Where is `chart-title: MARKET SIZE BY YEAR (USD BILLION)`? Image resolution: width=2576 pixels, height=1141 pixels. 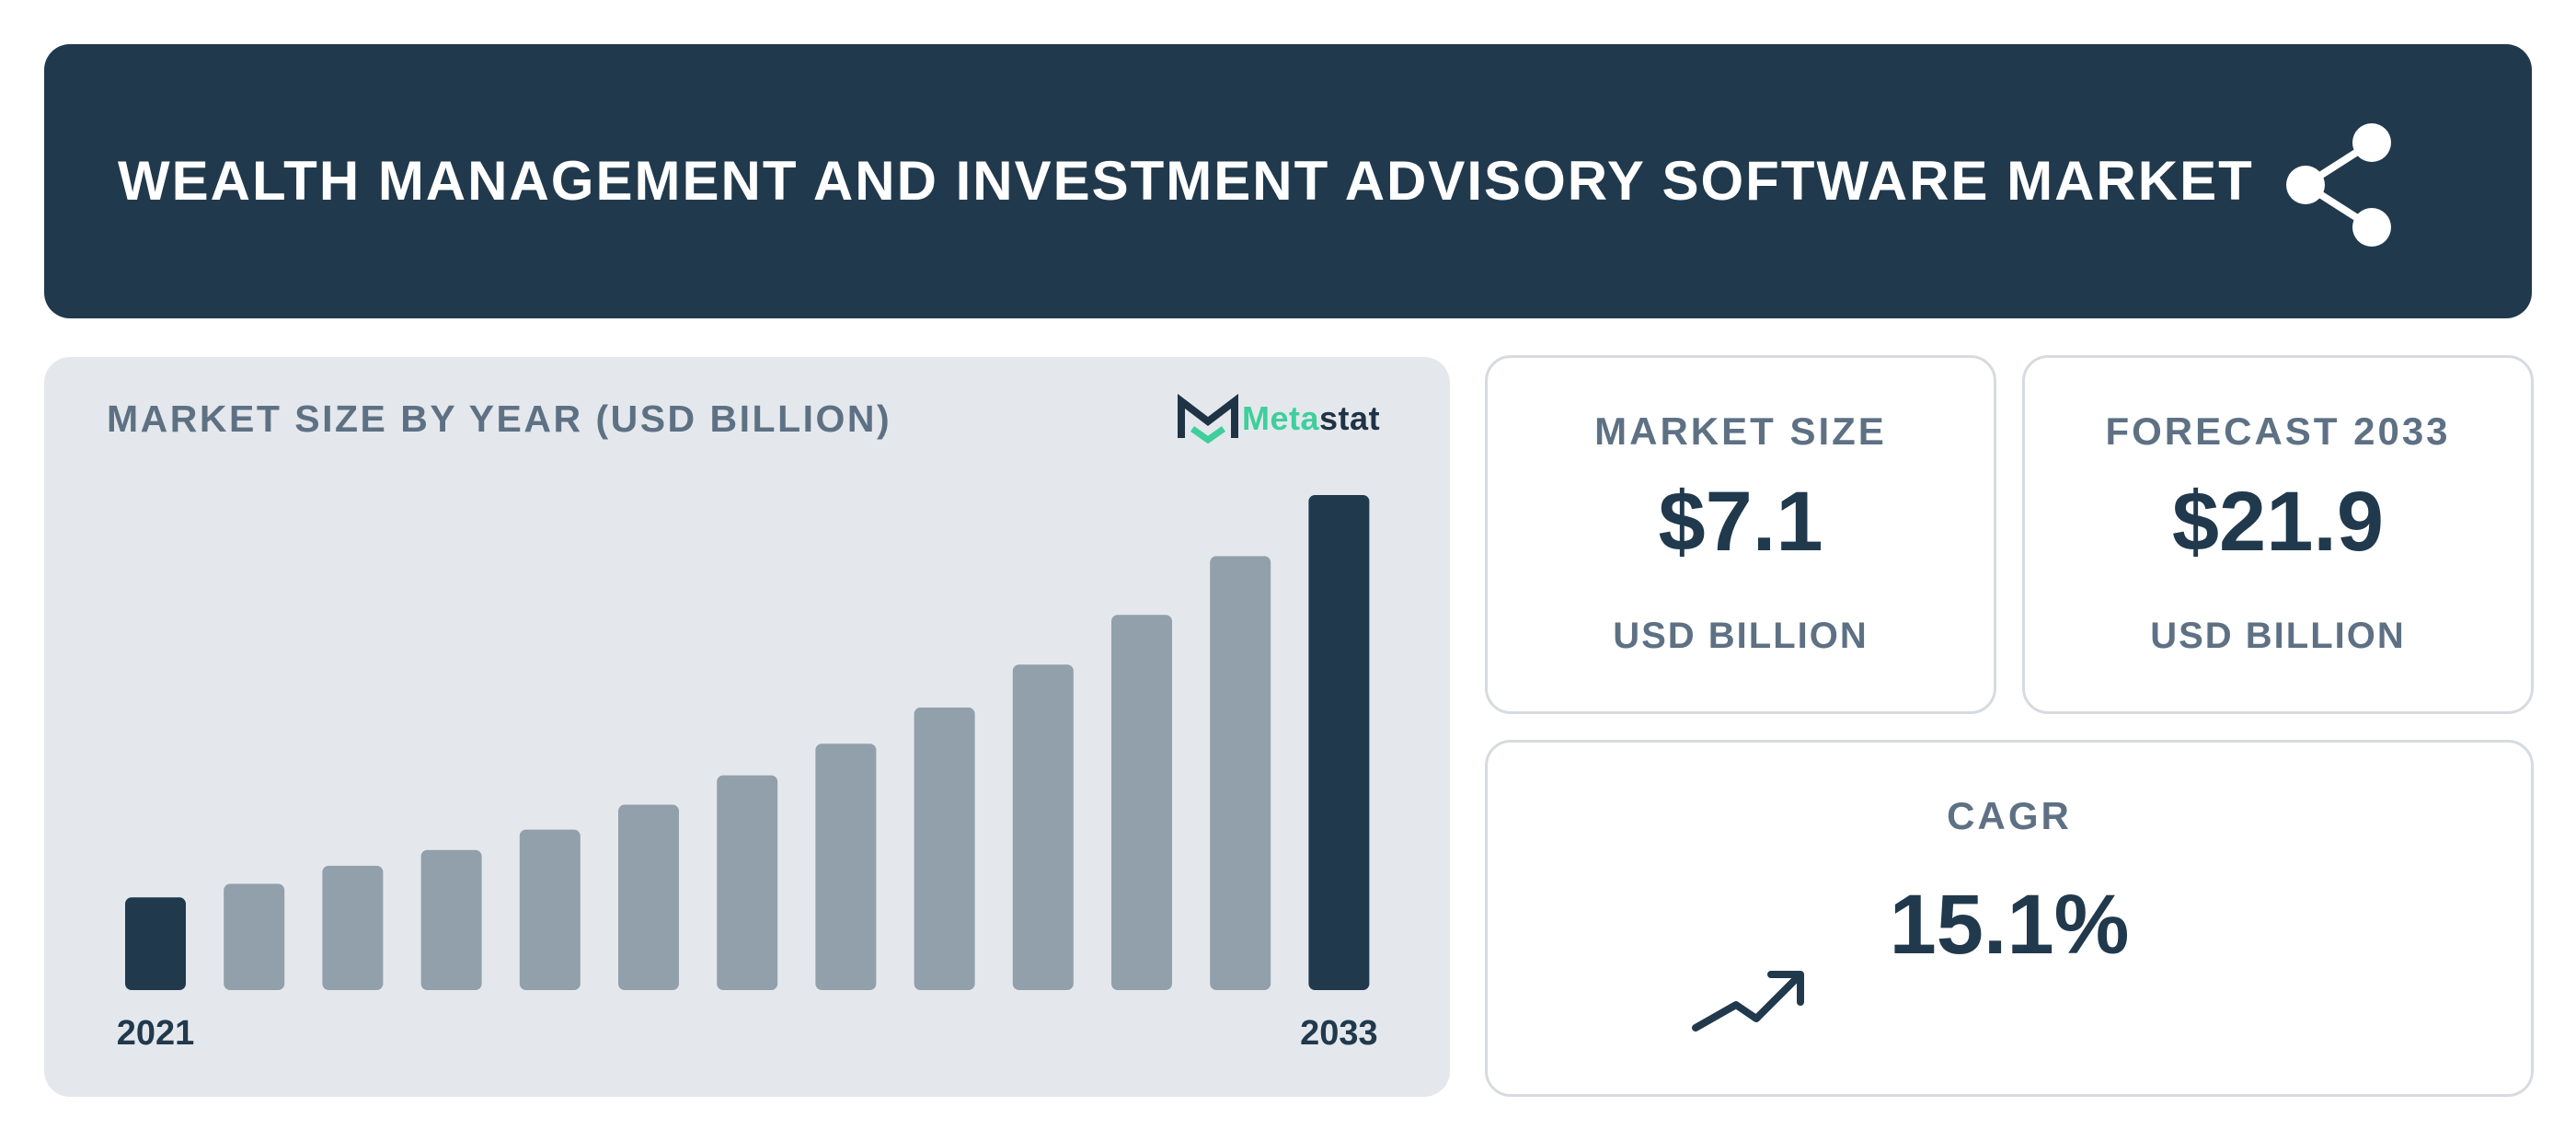 chart-title: MARKET SIZE BY YEAR (USD BILLION) is located at coordinates (499, 419).